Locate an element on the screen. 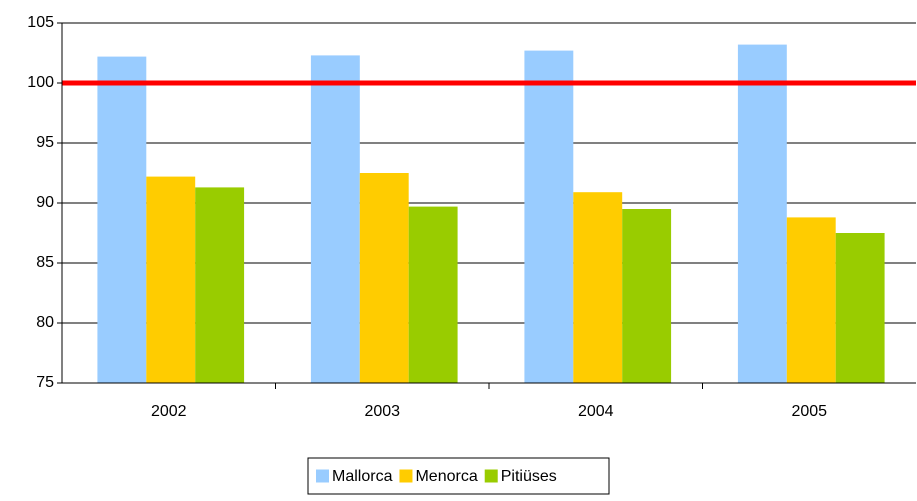  y-tick-label: 85 is located at coordinates (45, 262).